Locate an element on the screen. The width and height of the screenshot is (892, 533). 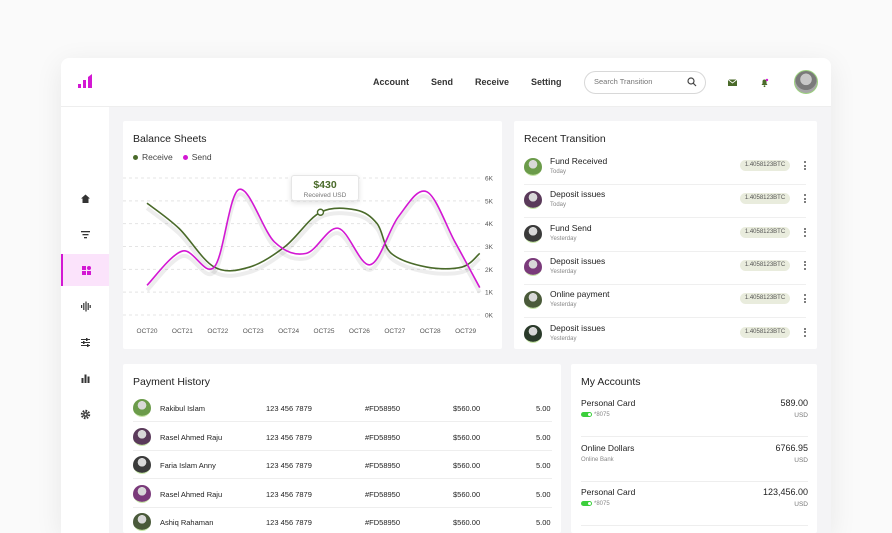
account-row: Personal Card *8075 589.00 USD is located at coordinates (694, 415).